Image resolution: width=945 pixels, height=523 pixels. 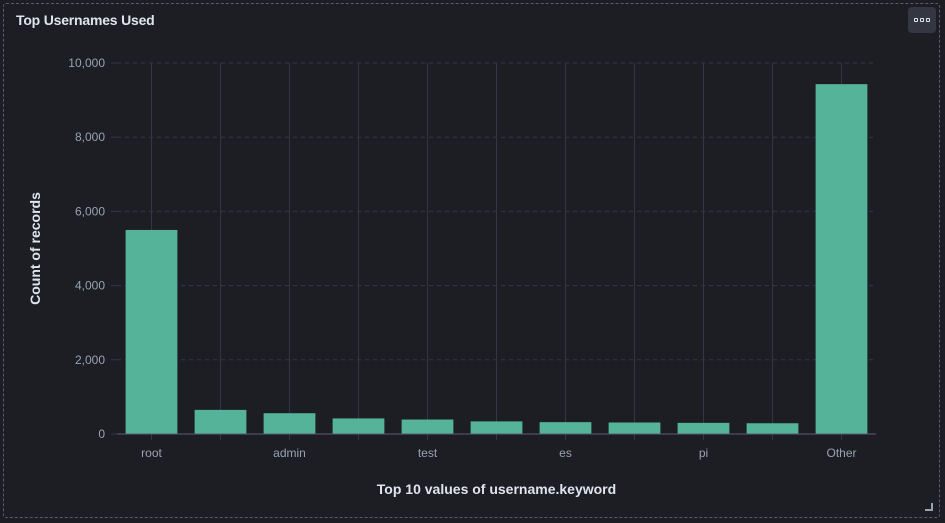 What do you see at coordinates (90, 360) in the screenshot?
I see `y-tick-label: 2,000` at bounding box center [90, 360].